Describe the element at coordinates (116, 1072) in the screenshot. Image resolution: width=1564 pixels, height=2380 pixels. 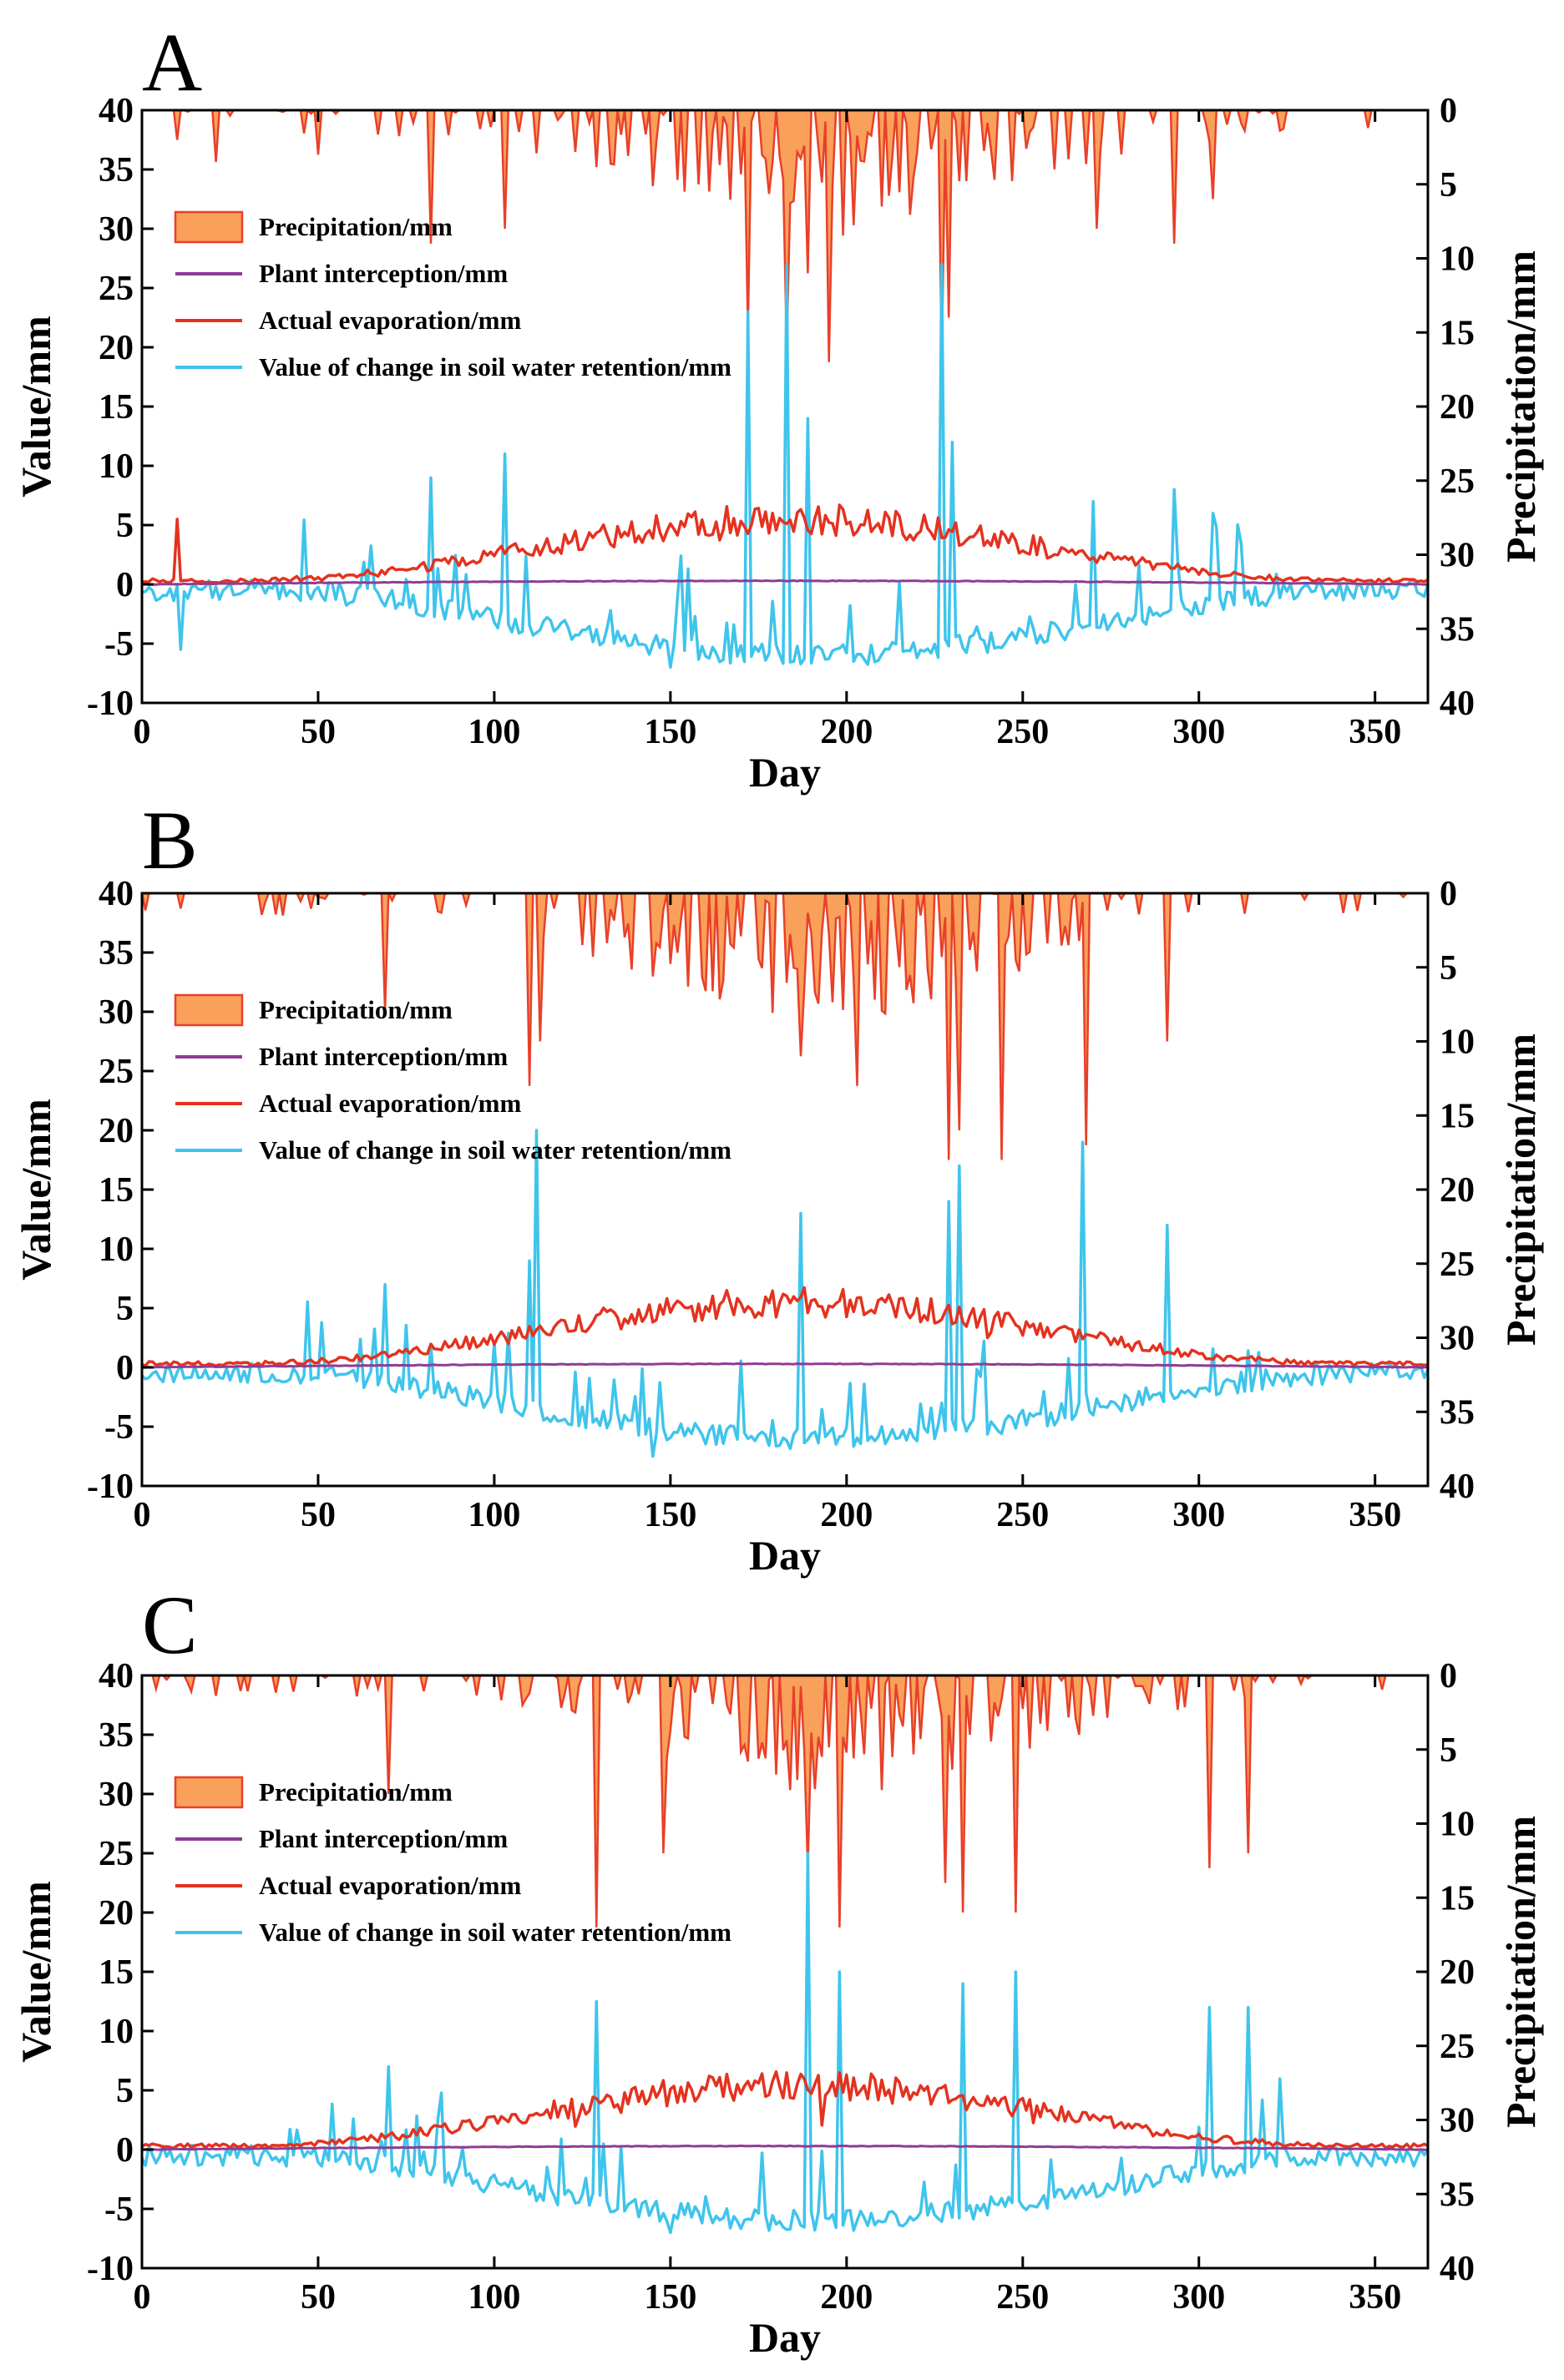
I see `y-tick-label: 25` at that location.